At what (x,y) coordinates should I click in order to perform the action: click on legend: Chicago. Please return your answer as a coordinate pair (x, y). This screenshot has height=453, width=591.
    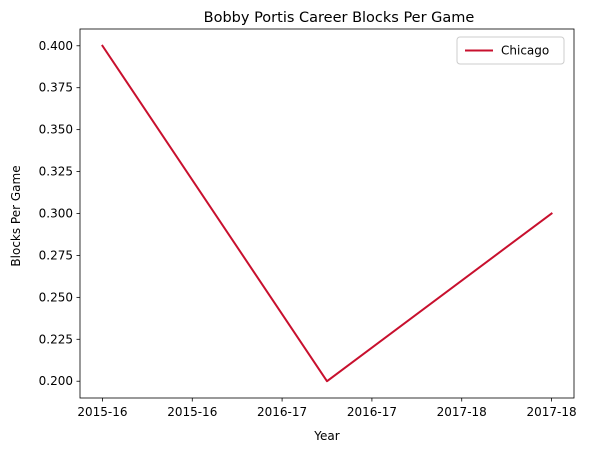
    Looking at the image, I should click on (510, 50).